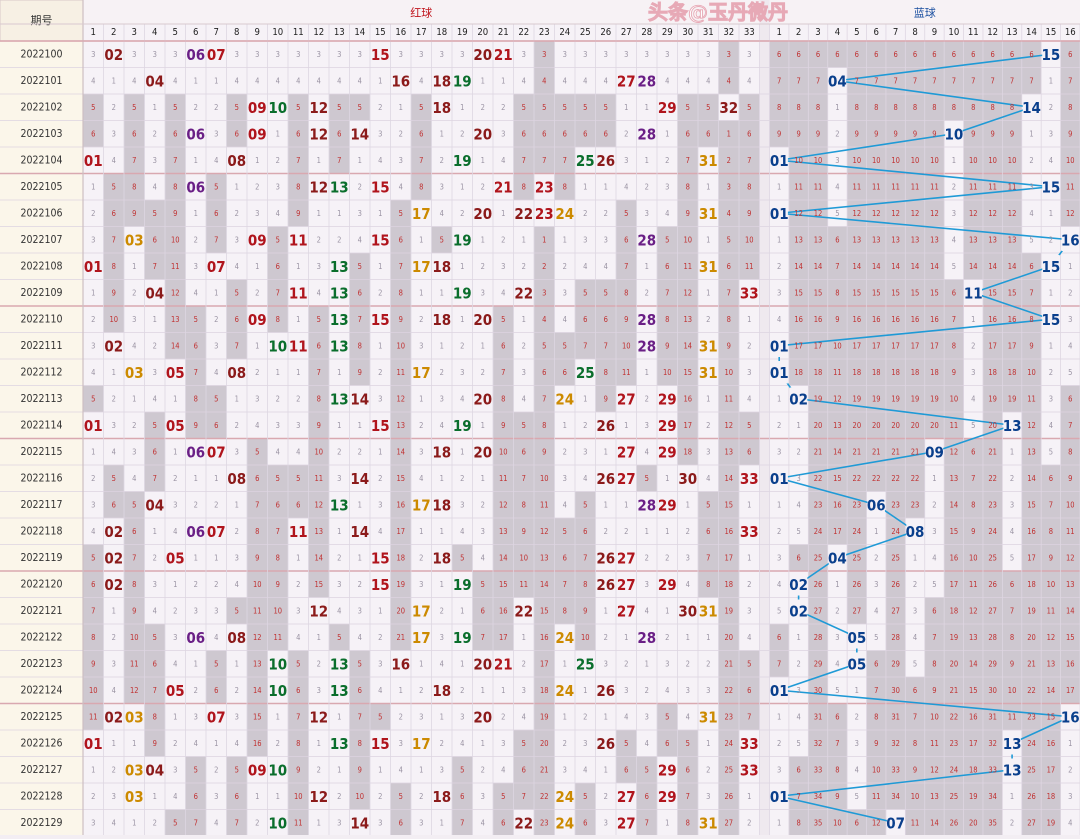 The width and height of the screenshot is (1080, 839). Describe the element at coordinates (93, 426) in the screenshot. I see `red-ball-hit: 01` at that location.